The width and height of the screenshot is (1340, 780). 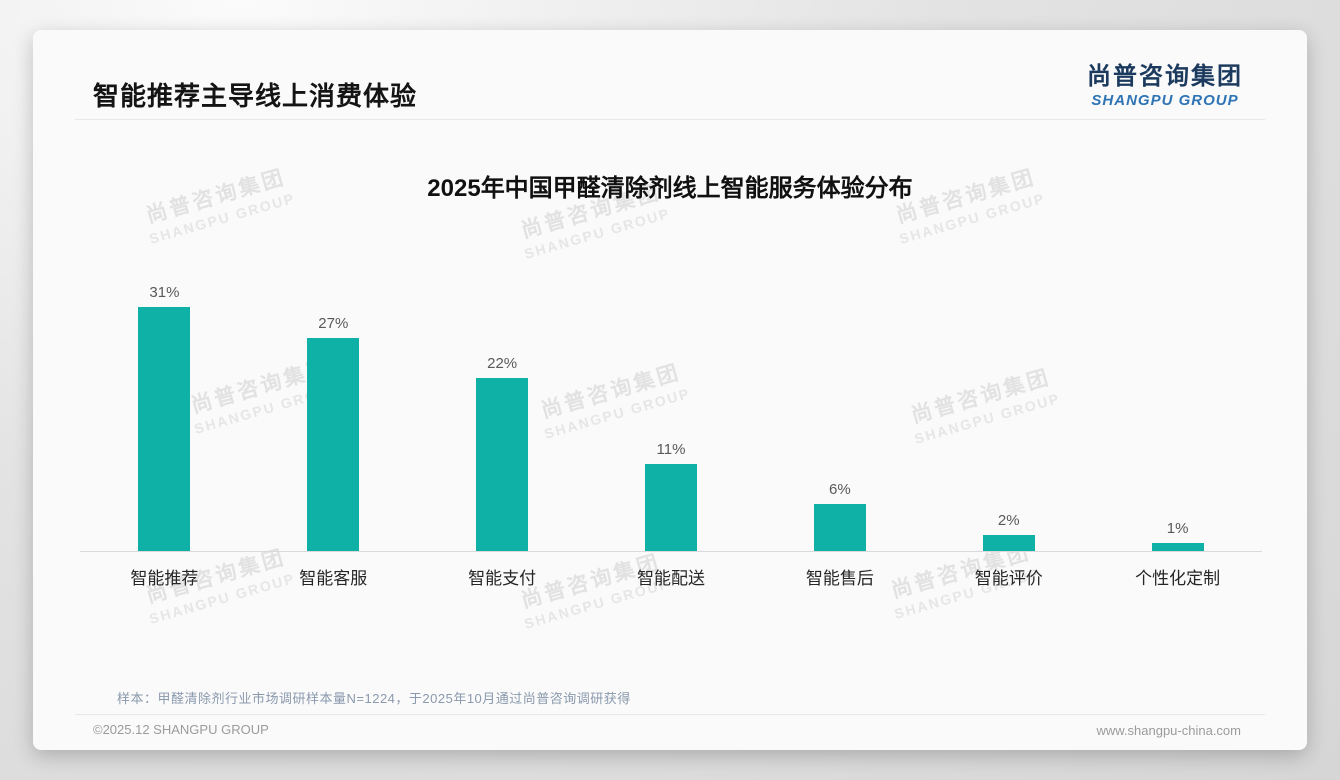 What do you see at coordinates (164, 578) in the screenshot?
I see `category-label: 智能推荐` at bounding box center [164, 578].